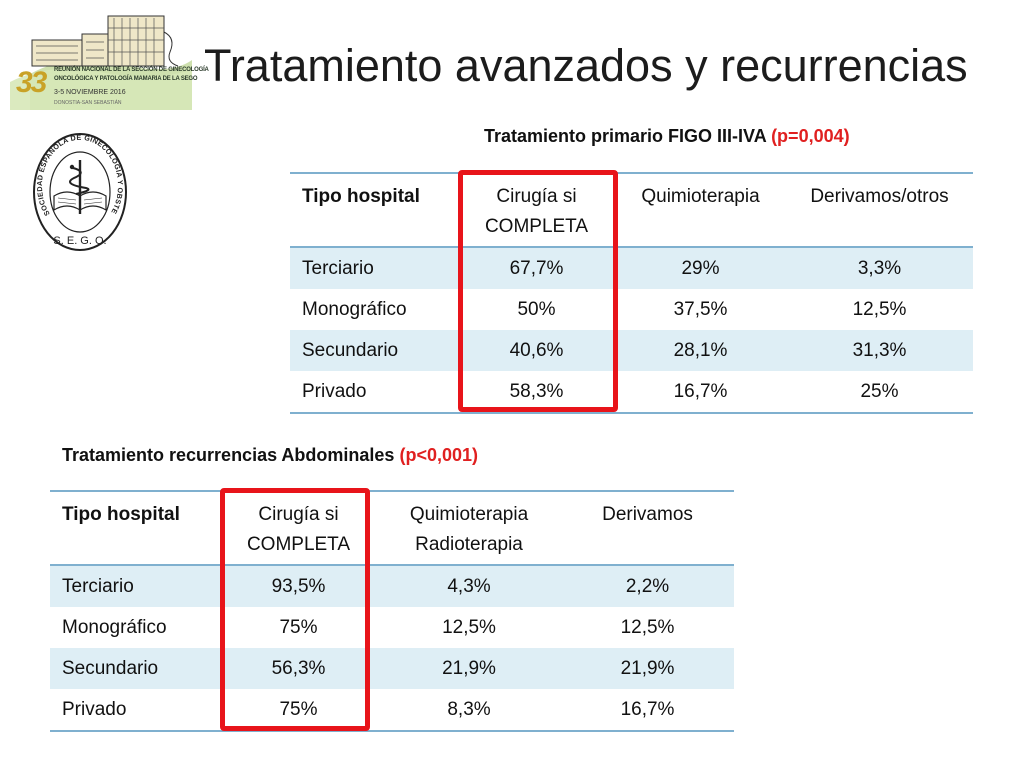 The image size is (1024, 768). What do you see at coordinates (810, 136) in the screenshot?
I see `table1-pvalue: (p=0,004)` at bounding box center [810, 136].